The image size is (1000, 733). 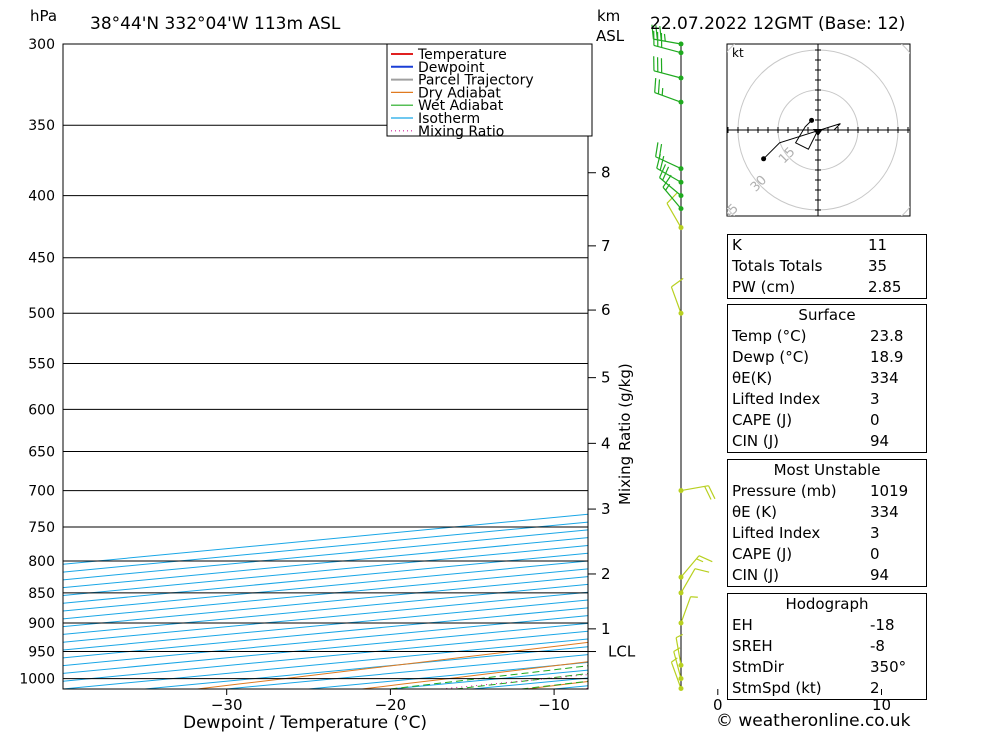 What do you see at coordinates (884, 378) in the screenshot?
I see `row-value: 334` at bounding box center [884, 378].